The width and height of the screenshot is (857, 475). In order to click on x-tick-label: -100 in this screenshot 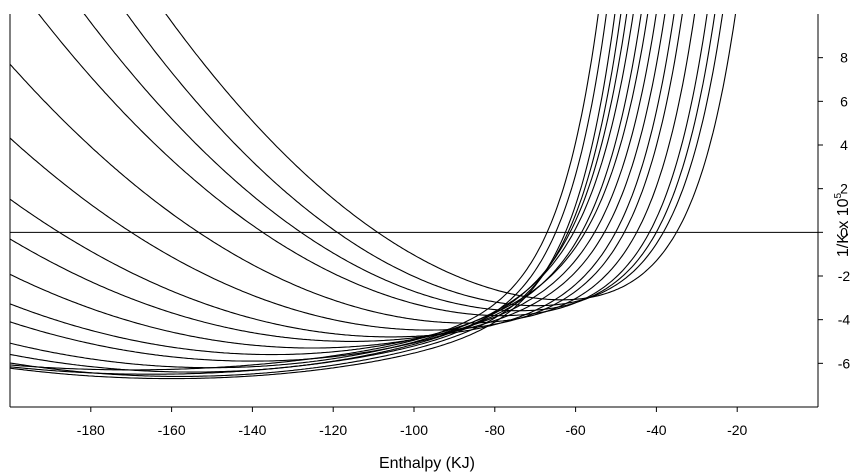, I will do `click(414, 430)`.